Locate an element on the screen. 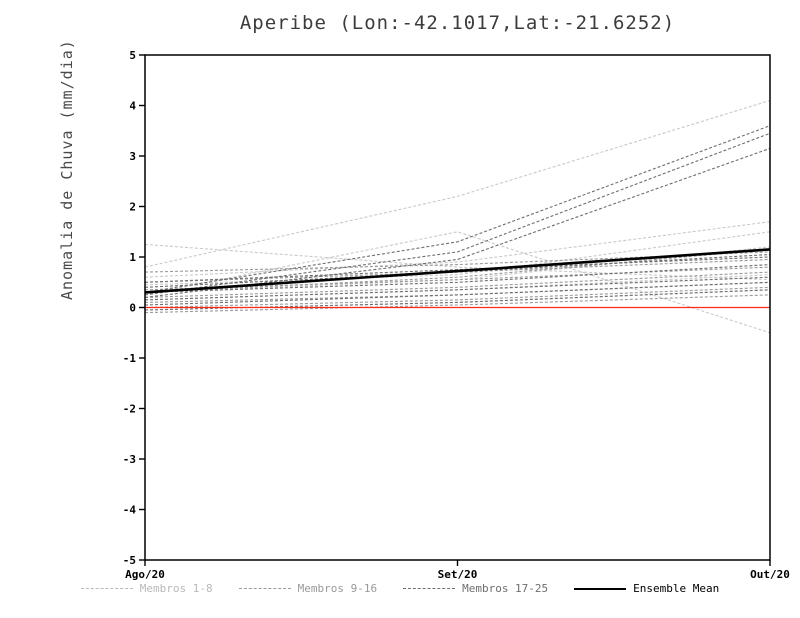  legend-entry-membros-1-8: Membros 1-8 is located at coordinates (146, 588).